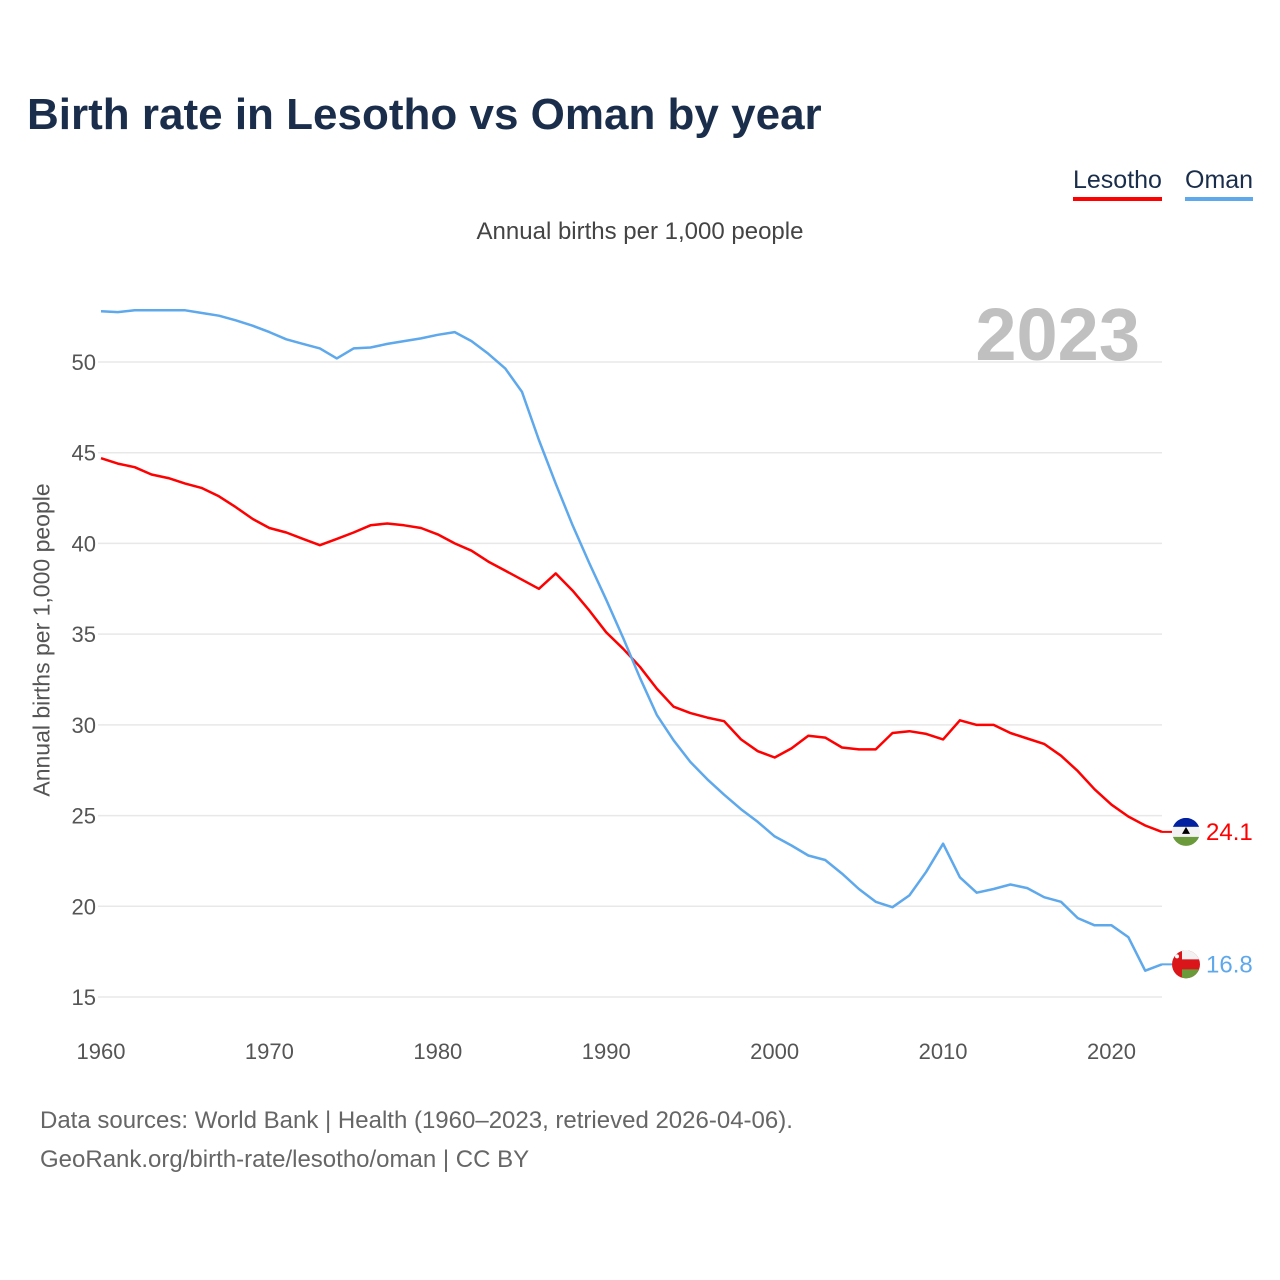 The height and width of the screenshot is (1280, 1280). I want to click on x-tick-label: 1980, so click(437, 1051).